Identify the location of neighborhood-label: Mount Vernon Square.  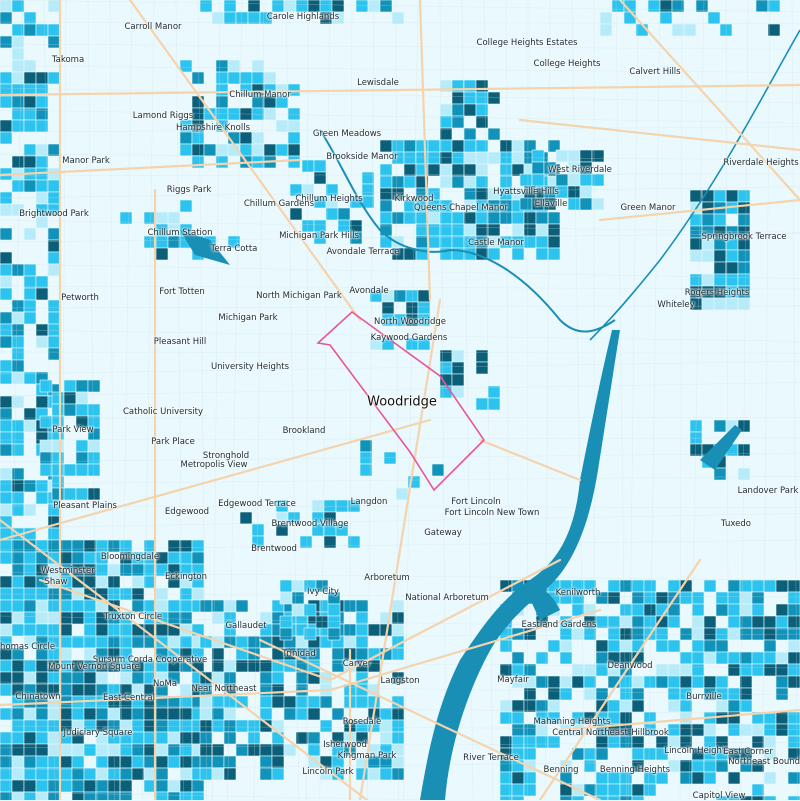
(94, 667).